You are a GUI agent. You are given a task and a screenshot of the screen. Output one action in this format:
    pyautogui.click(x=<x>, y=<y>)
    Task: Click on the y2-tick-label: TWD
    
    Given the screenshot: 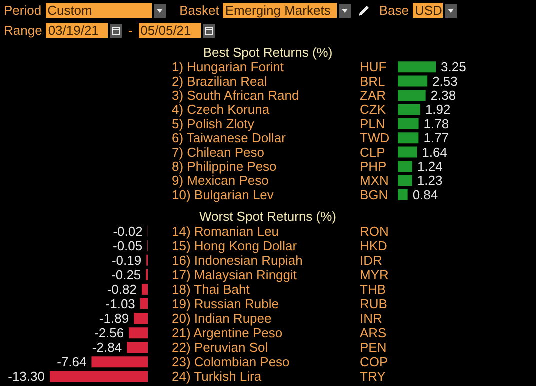 What is the action you would take?
    pyautogui.click(x=375, y=138)
    